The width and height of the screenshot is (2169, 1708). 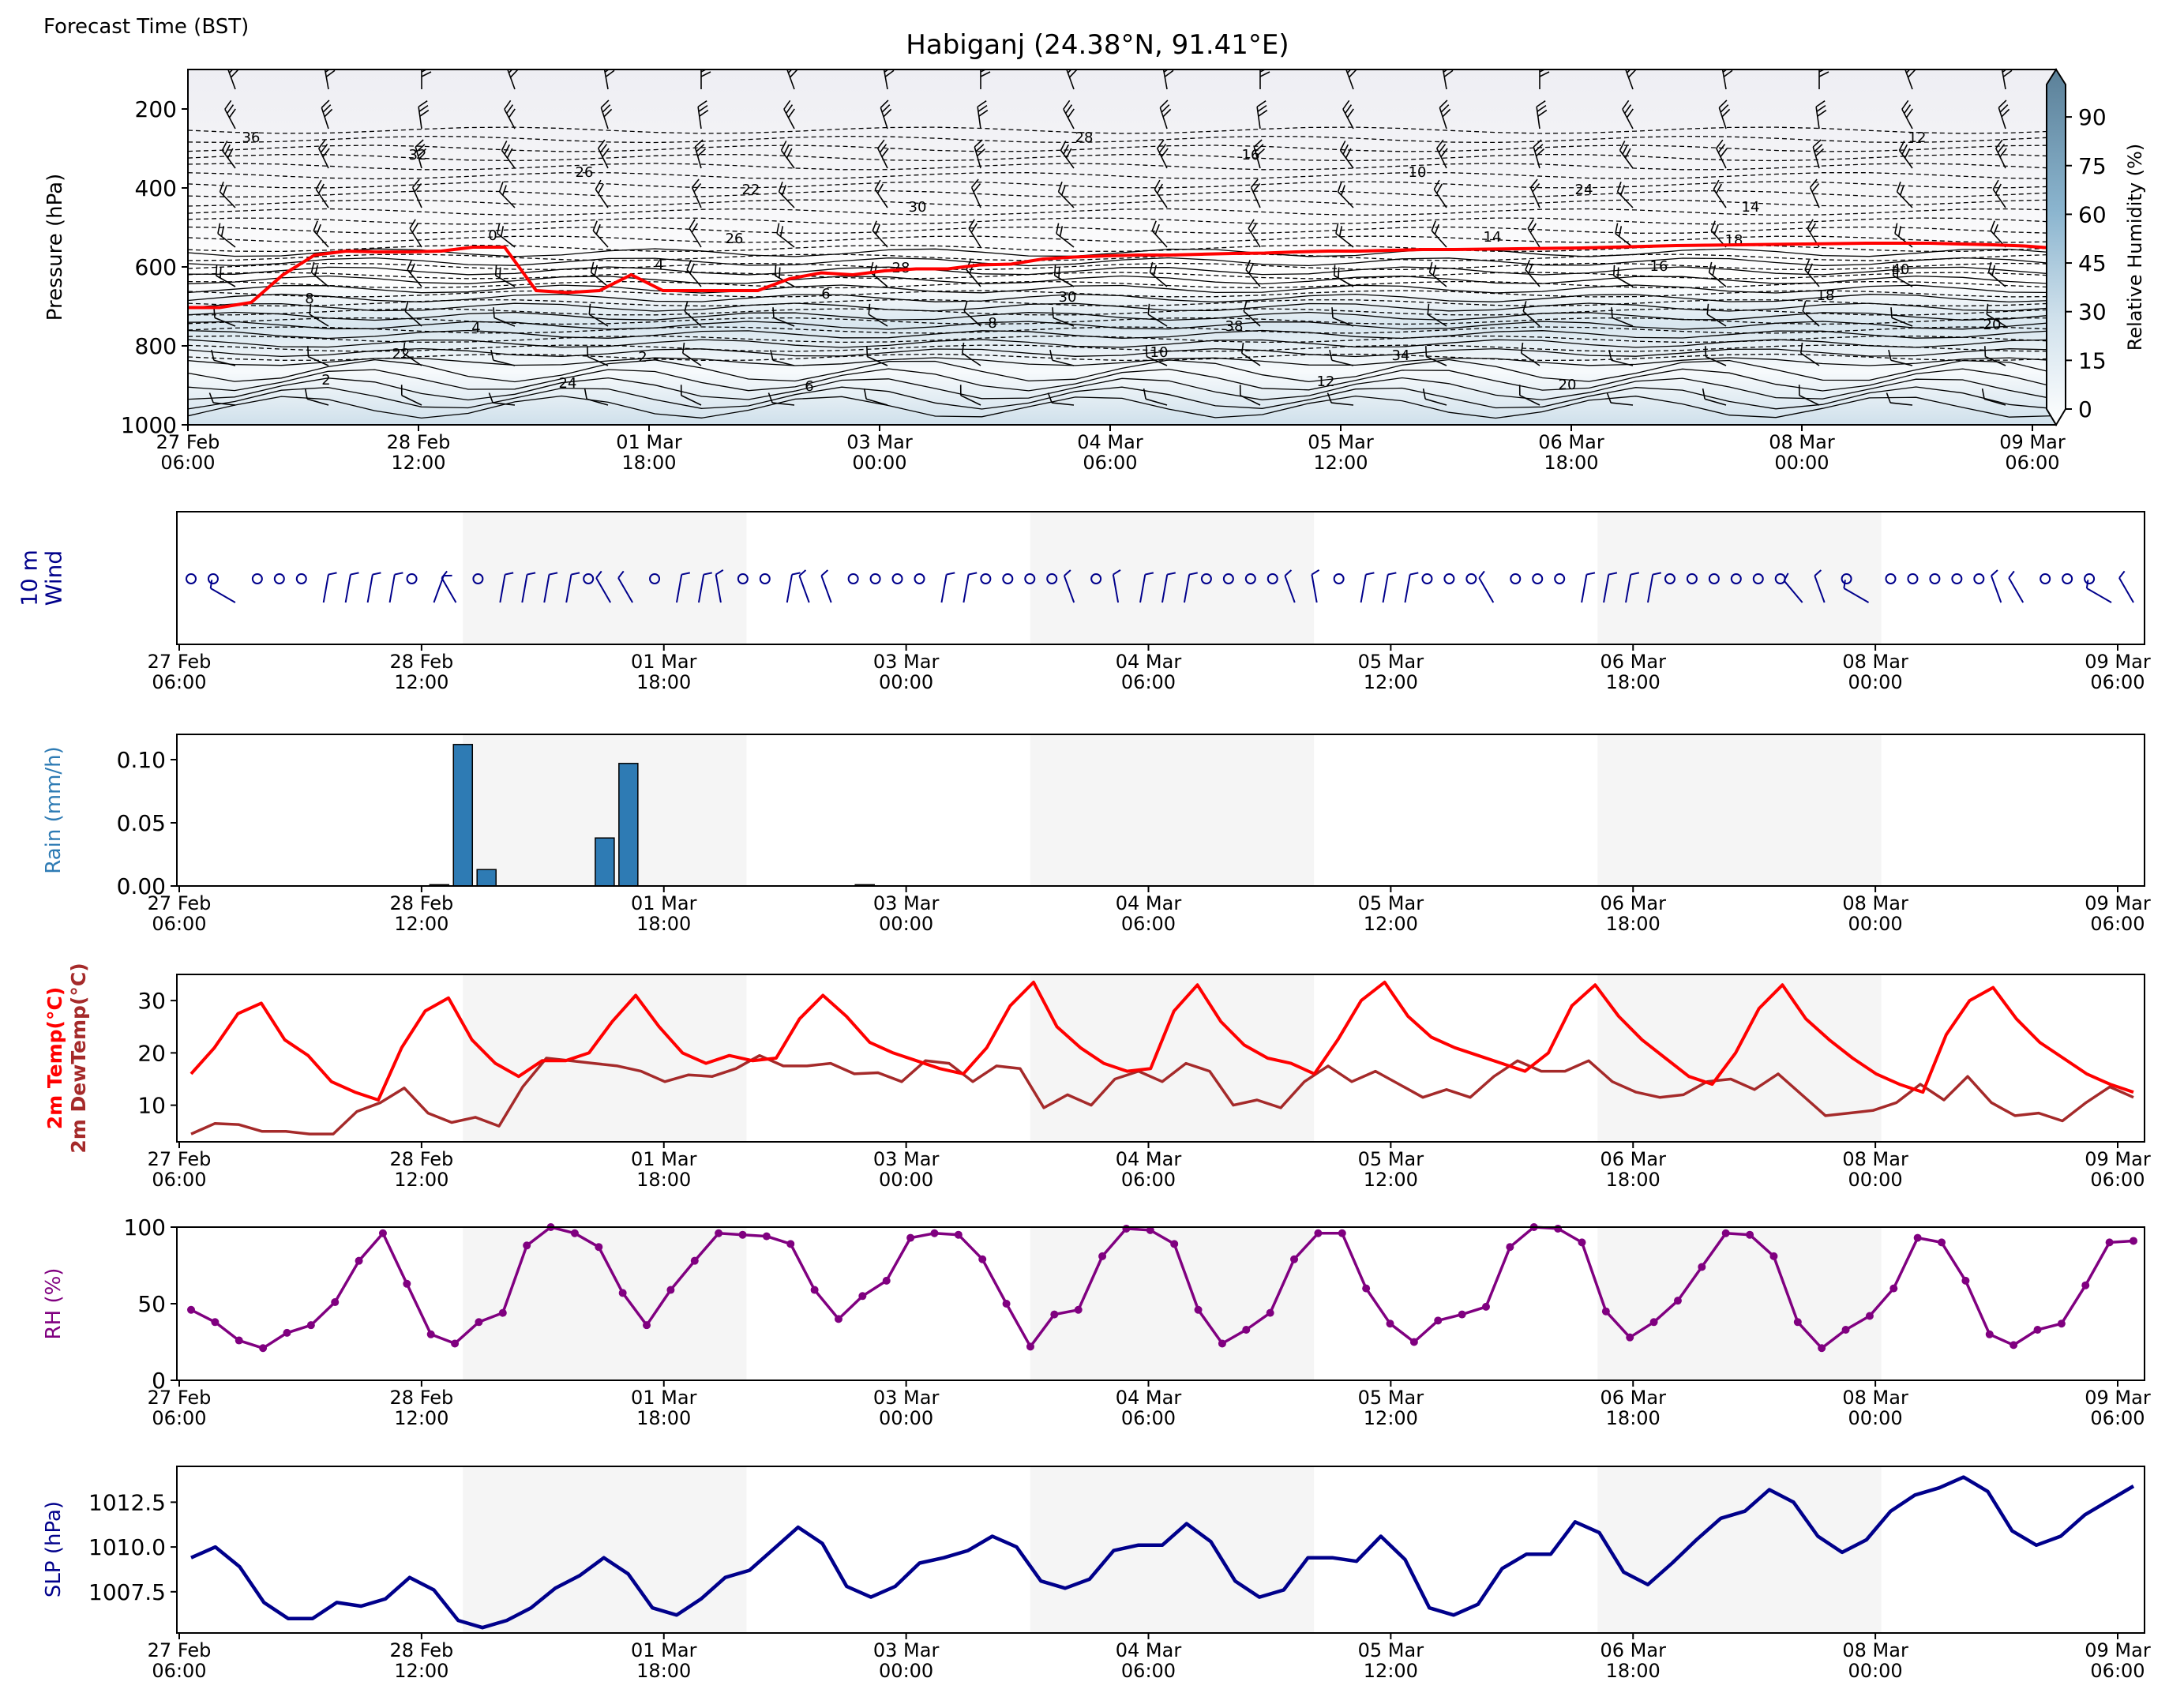 What do you see at coordinates (180, 1398) in the screenshot?
I see `x-tick-label-date: 27 Feb` at bounding box center [180, 1398].